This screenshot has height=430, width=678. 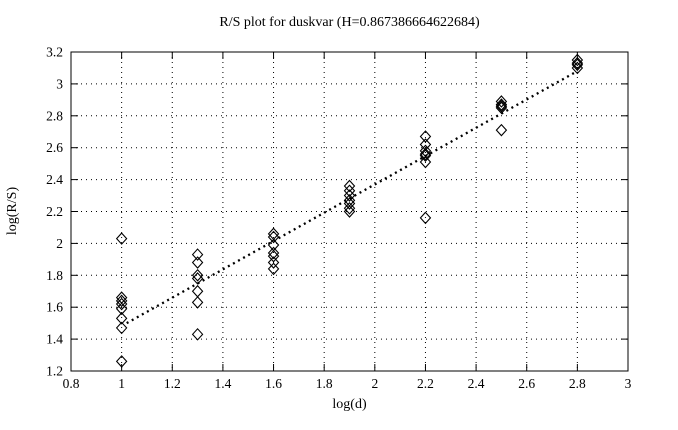 What do you see at coordinates (59, 243) in the screenshot?
I see `y-tick-label: 2` at bounding box center [59, 243].